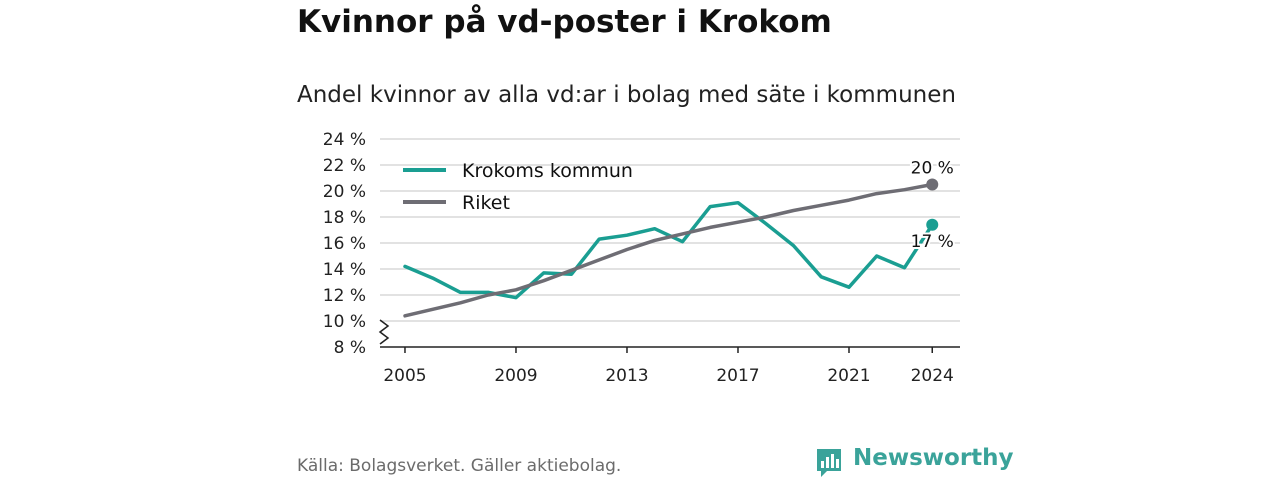 This screenshot has width=1280, height=480. What do you see at coordinates (404, 376) in the screenshot?
I see `x-tick-label: 2005` at bounding box center [404, 376].